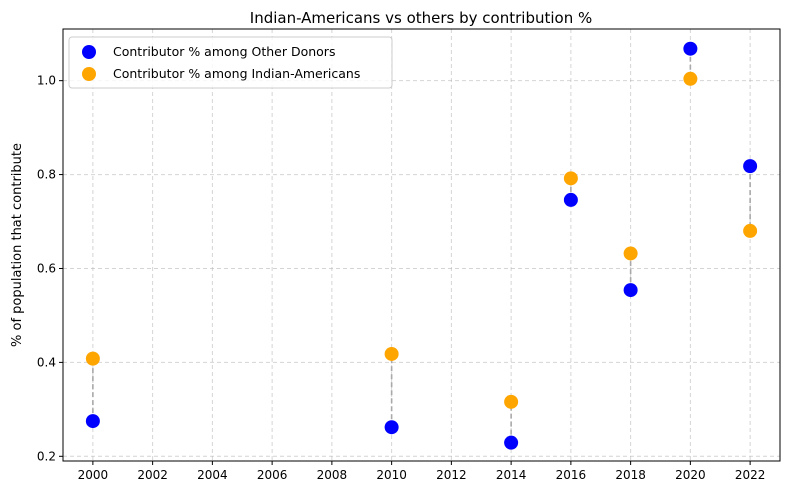 The height and width of the screenshot is (490, 790). What do you see at coordinates (571, 475) in the screenshot?
I see `x-tick-label: 2016` at bounding box center [571, 475].